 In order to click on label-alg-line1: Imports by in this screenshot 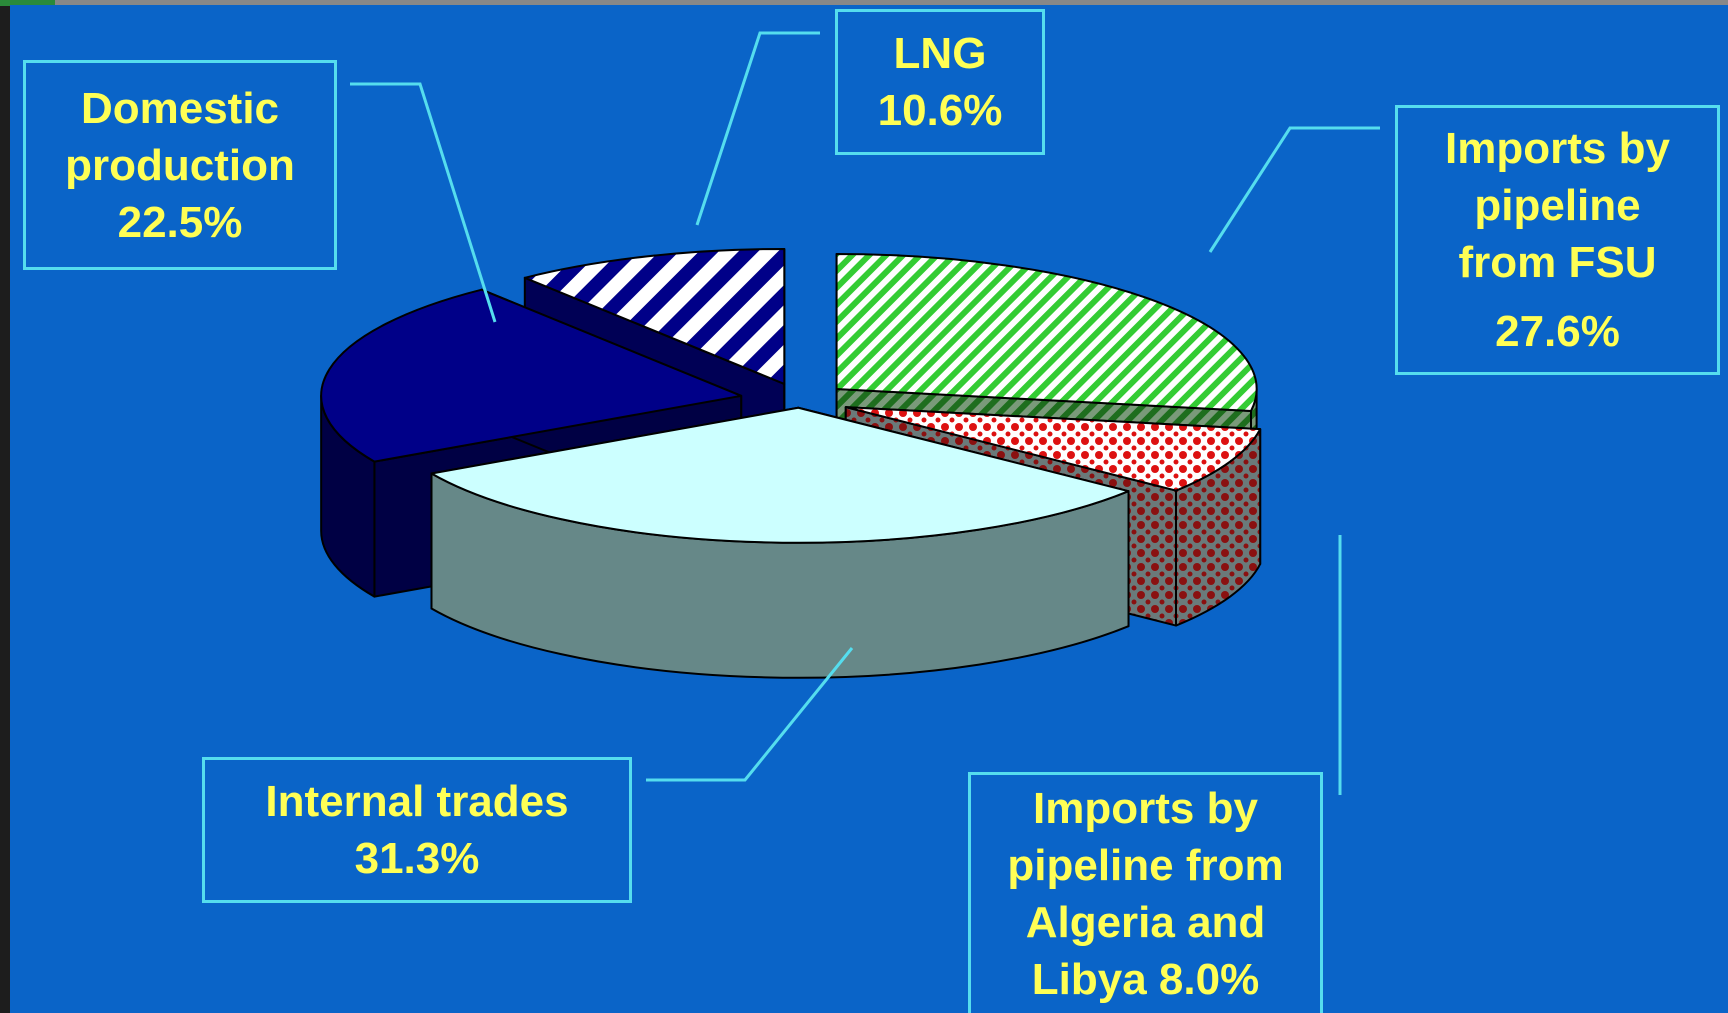, I will do `click(1145, 808)`.